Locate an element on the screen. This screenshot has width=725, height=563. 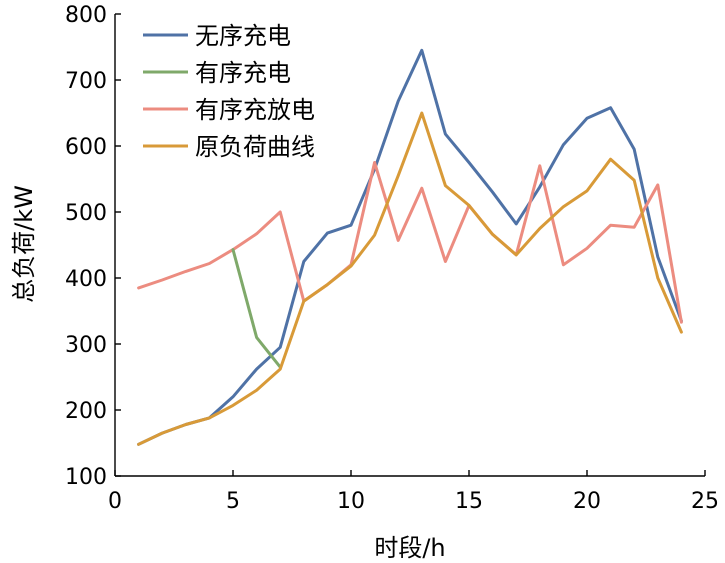
legend-label: 有序充电 is located at coordinates (243, 73).